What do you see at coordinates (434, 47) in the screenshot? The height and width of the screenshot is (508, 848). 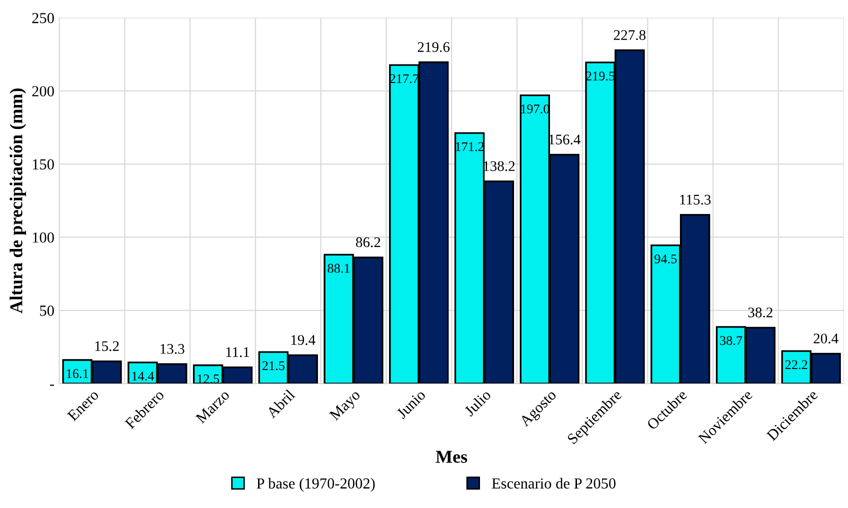 I see `data-label: 219.6` at bounding box center [434, 47].